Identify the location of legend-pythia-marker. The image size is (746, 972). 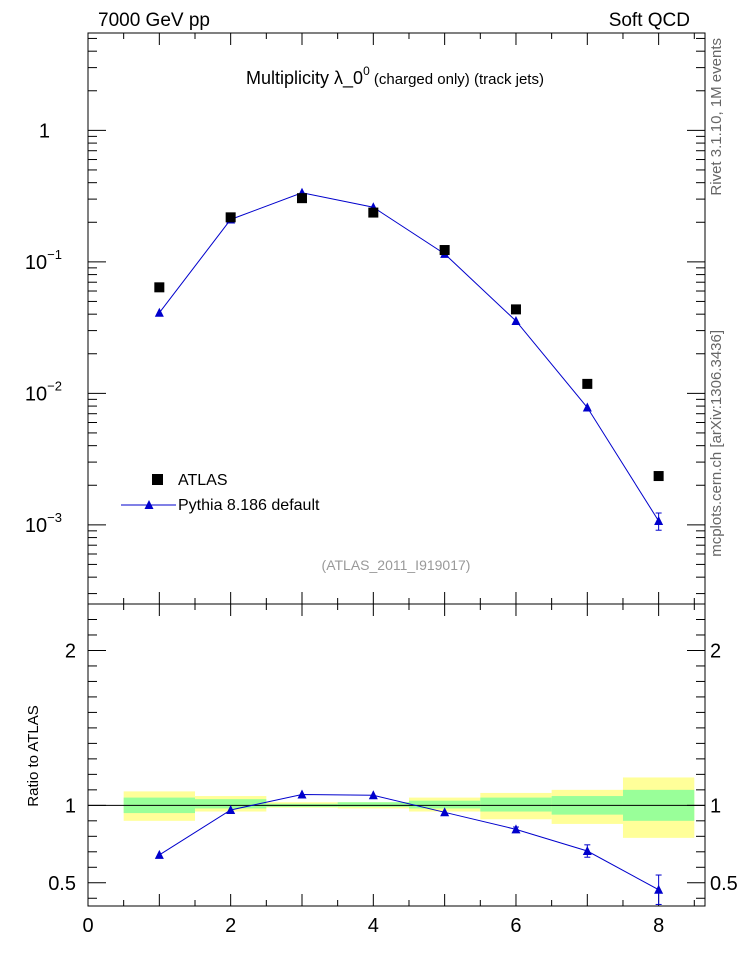
(149, 504).